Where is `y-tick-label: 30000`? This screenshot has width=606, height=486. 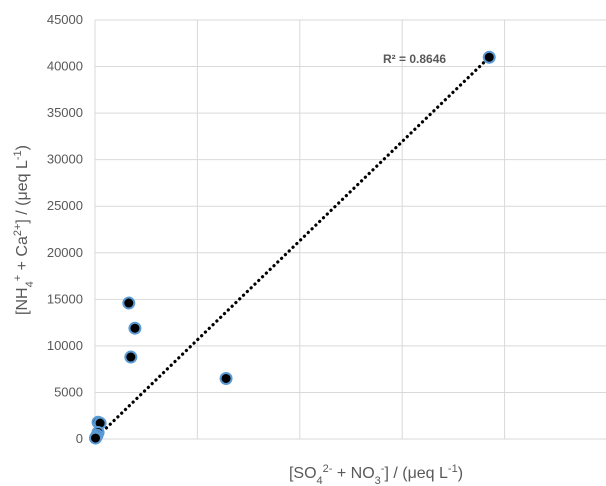 y-tick-label: 30000 is located at coordinates (65, 159).